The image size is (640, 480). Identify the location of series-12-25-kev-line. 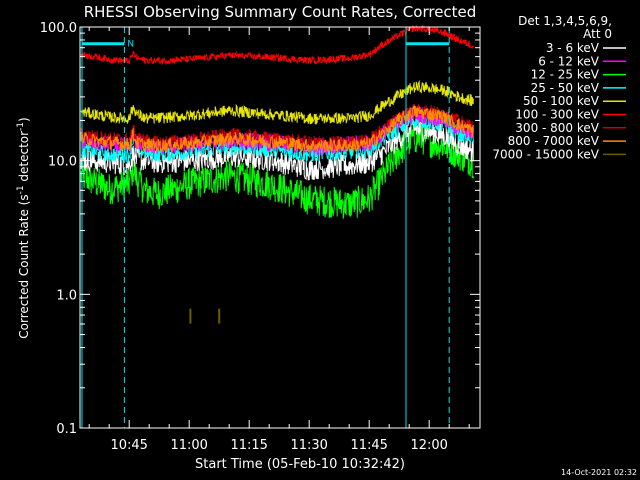
(277, 170).